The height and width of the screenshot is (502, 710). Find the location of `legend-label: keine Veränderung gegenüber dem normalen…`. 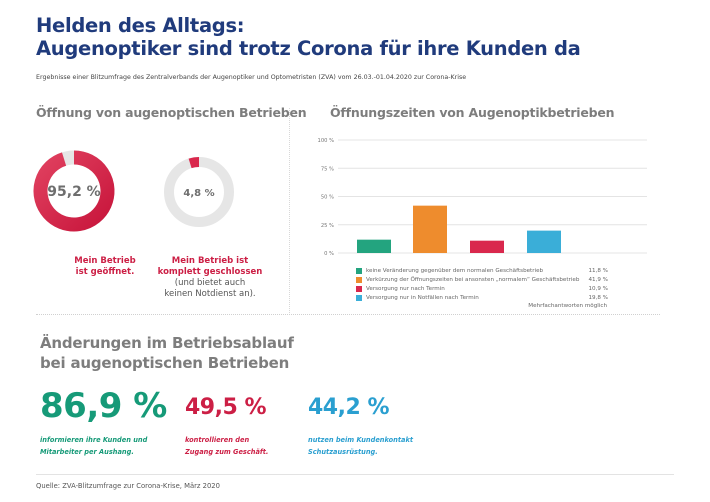

legend-label: keine Veränderung gegenüber dem normalen… is located at coordinates (455, 271).